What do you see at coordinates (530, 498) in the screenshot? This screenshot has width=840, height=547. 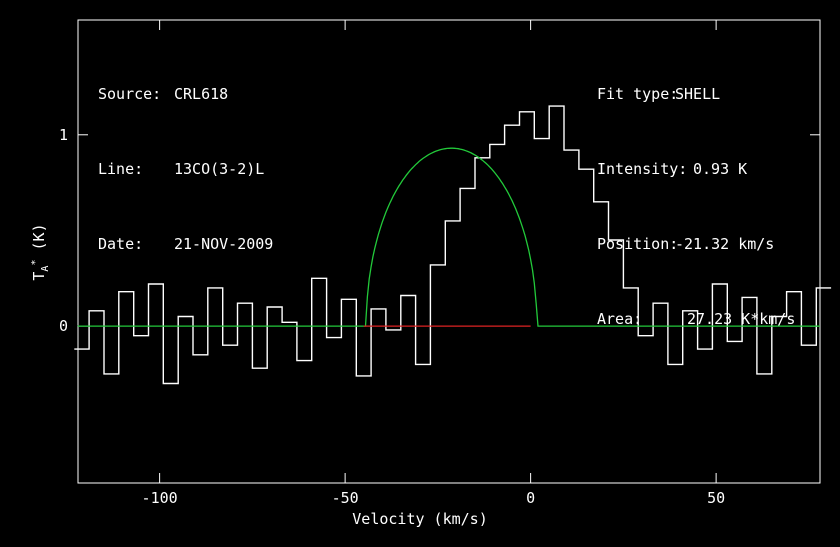 I see `x-tick-label: 0` at bounding box center [530, 498].